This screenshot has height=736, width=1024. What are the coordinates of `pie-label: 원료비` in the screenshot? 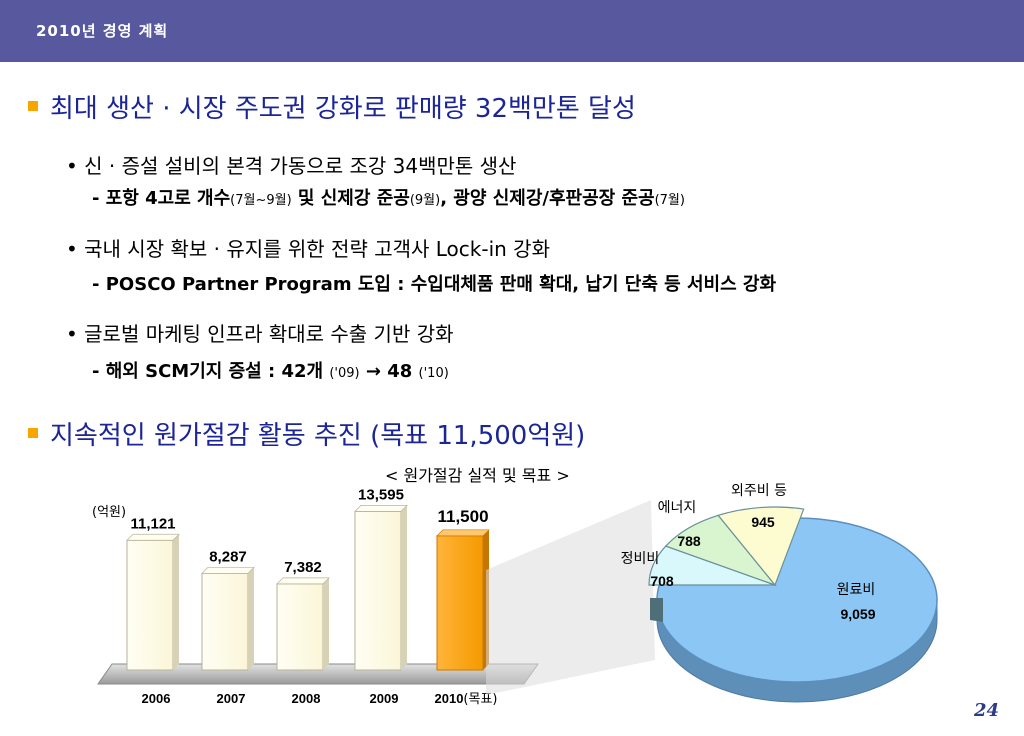 It's located at (856, 590).